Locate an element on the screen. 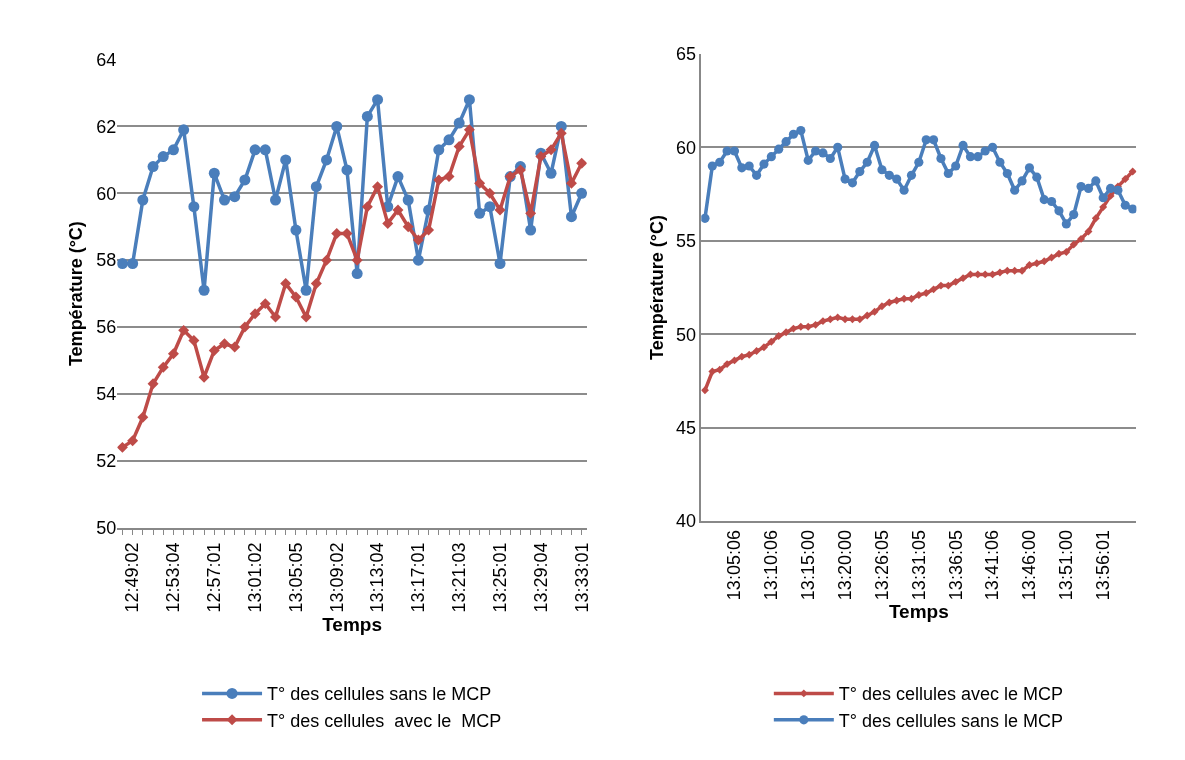  x-tick-label: 13:21:03 is located at coordinates (459, 577).